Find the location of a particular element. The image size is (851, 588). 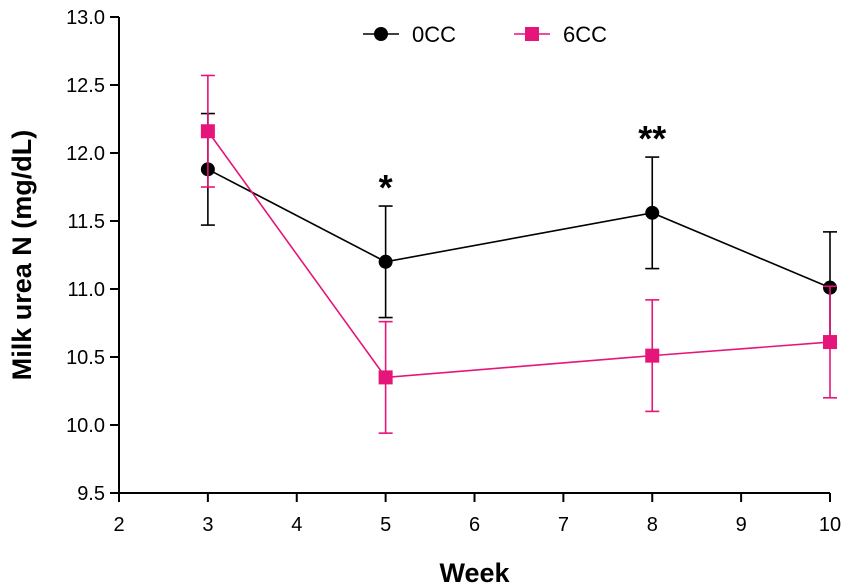

significance-marker: * is located at coordinates (386, 187).